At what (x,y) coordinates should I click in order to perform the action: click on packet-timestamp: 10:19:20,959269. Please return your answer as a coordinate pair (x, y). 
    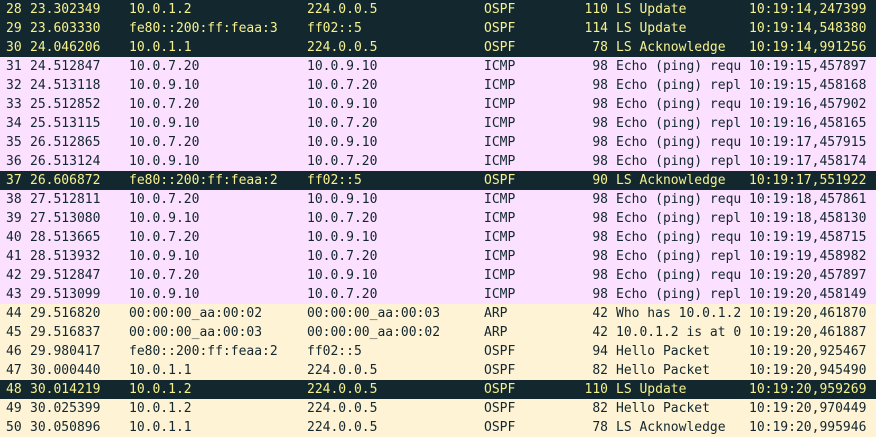
    Looking at the image, I should click on (808, 389).